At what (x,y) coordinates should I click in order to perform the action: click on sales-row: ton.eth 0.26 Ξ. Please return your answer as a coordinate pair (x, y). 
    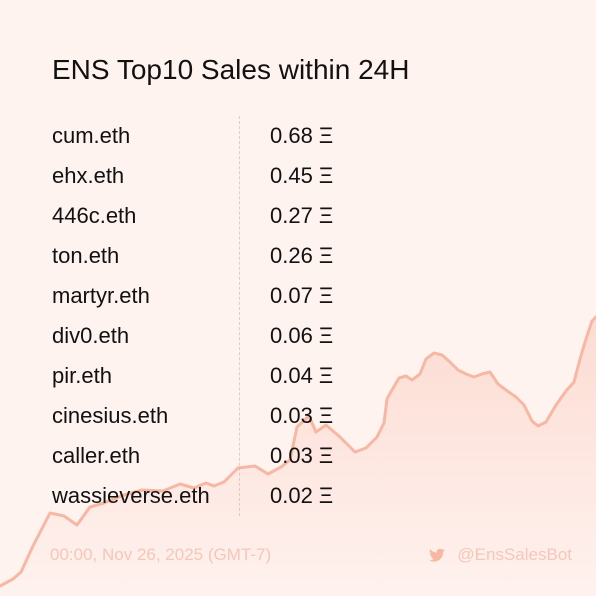
    Looking at the image, I should click on (212, 256).